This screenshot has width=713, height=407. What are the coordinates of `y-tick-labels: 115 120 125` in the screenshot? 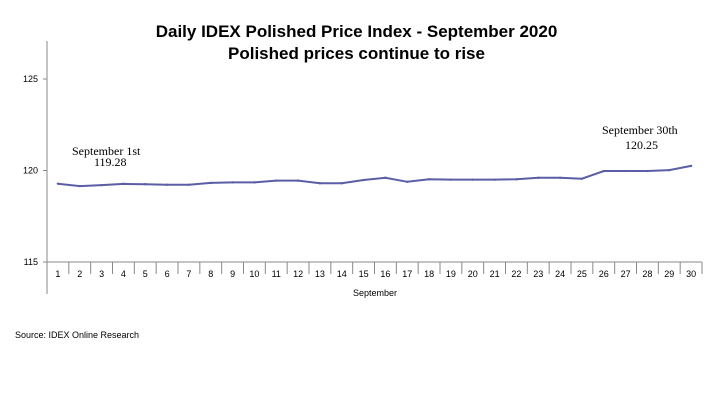 It's located at (30, 170).